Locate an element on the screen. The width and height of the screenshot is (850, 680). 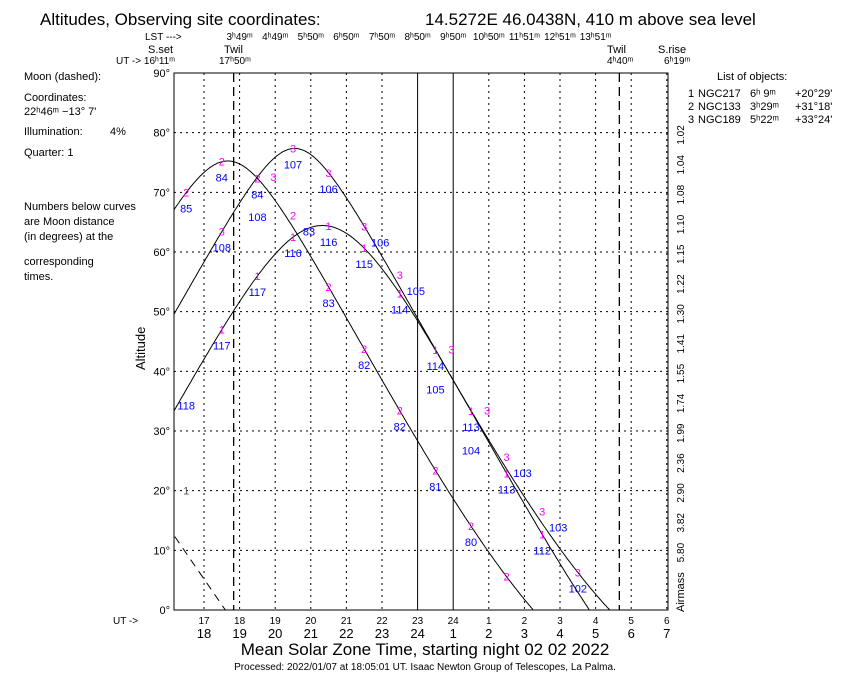
ut-tick-label: 24 is located at coordinates (454, 621).